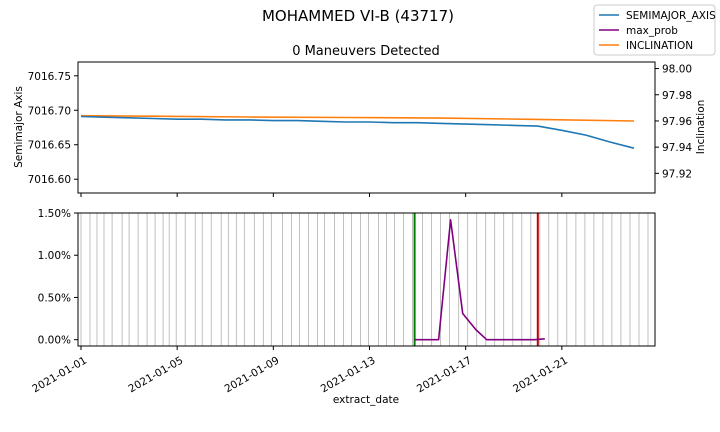 The image size is (720, 432). Describe the element at coordinates (54, 298) in the screenshot. I see `bottom-y-tick-label: 0.50%` at that location.